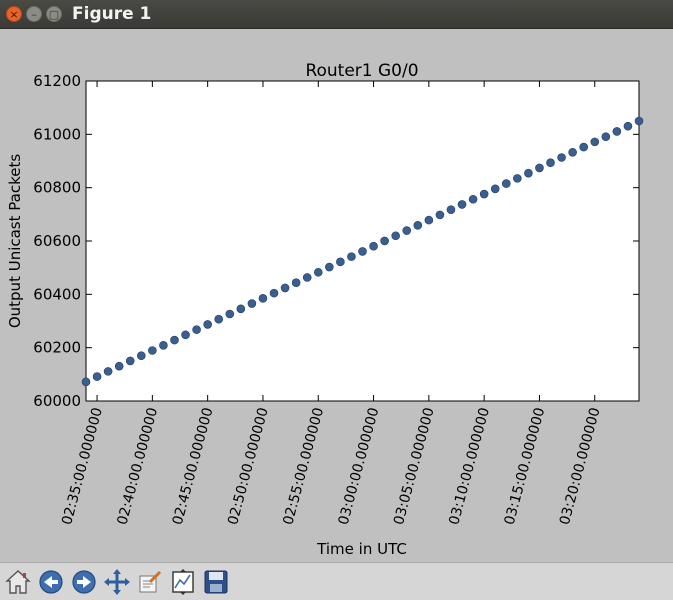 The width and height of the screenshot is (673, 600). What do you see at coordinates (138, 466) in the screenshot?
I see `x-tick-label: 02:40:00.000000` at bounding box center [138, 466].